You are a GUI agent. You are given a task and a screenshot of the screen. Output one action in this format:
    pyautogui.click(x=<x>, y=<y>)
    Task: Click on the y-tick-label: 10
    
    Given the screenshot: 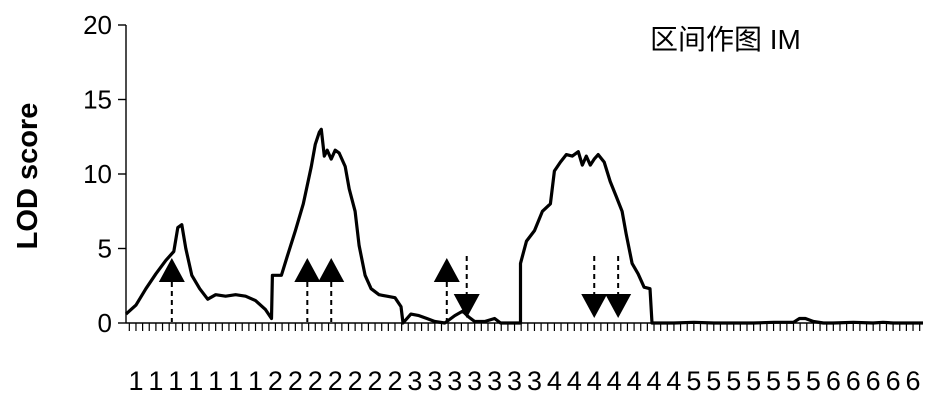 What is the action you would take?
    pyautogui.click(x=97, y=174)
    